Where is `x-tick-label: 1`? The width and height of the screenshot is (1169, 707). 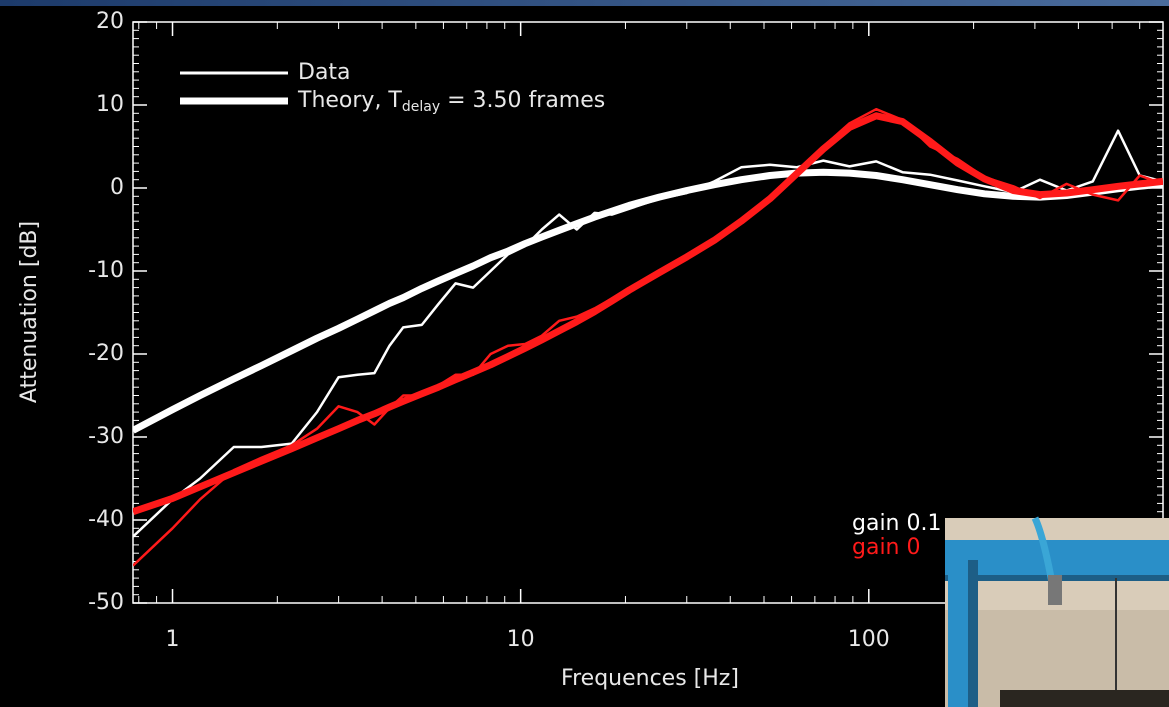 x-tick-label: 1 is located at coordinates (173, 639).